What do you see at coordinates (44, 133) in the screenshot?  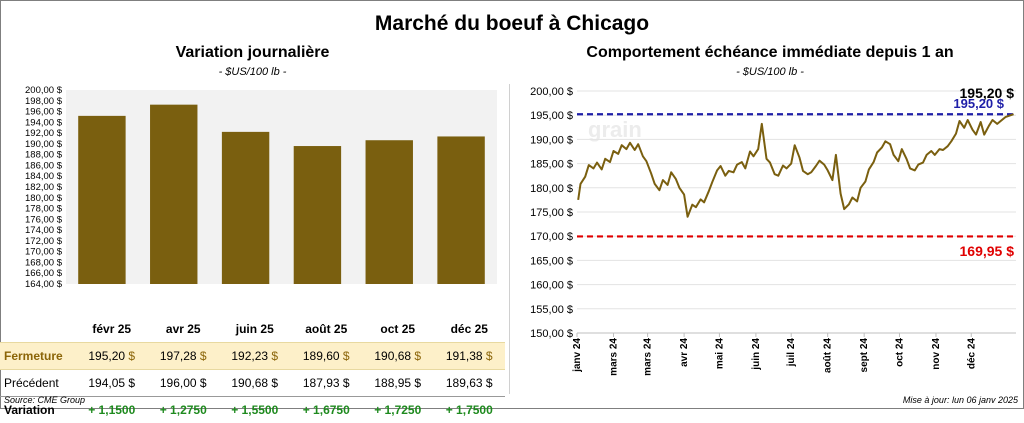 I see `y-tick-label: 192,00 $` at bounding box center [44, 133].